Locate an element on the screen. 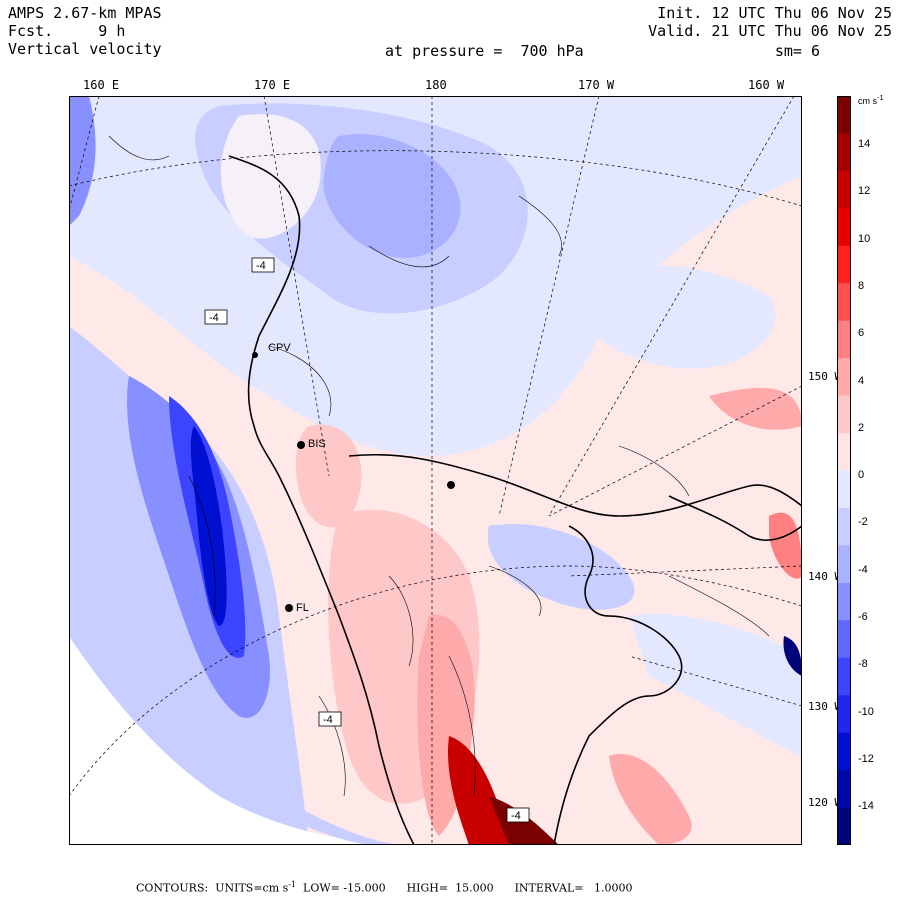  colorbar-label: 6 is located at coordinates (861, 333).